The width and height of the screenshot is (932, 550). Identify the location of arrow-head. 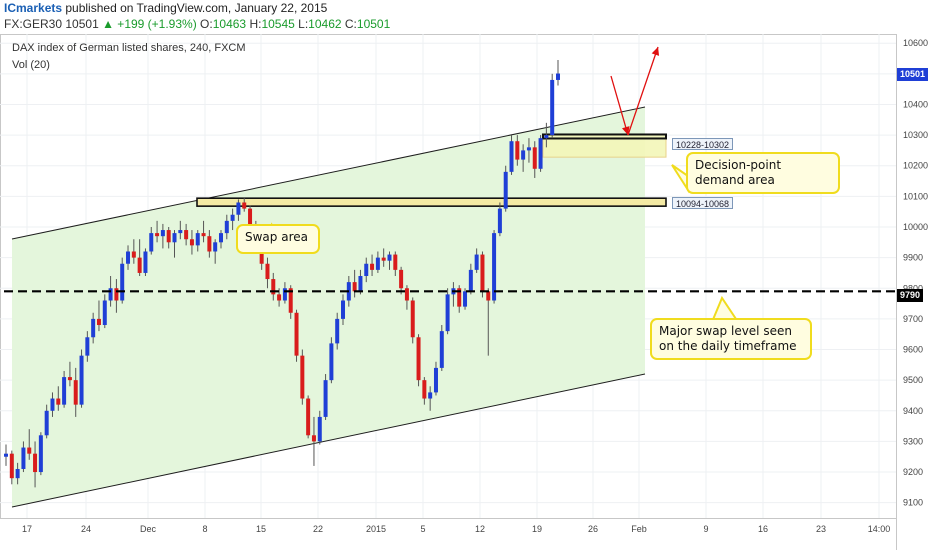
(625, 130).